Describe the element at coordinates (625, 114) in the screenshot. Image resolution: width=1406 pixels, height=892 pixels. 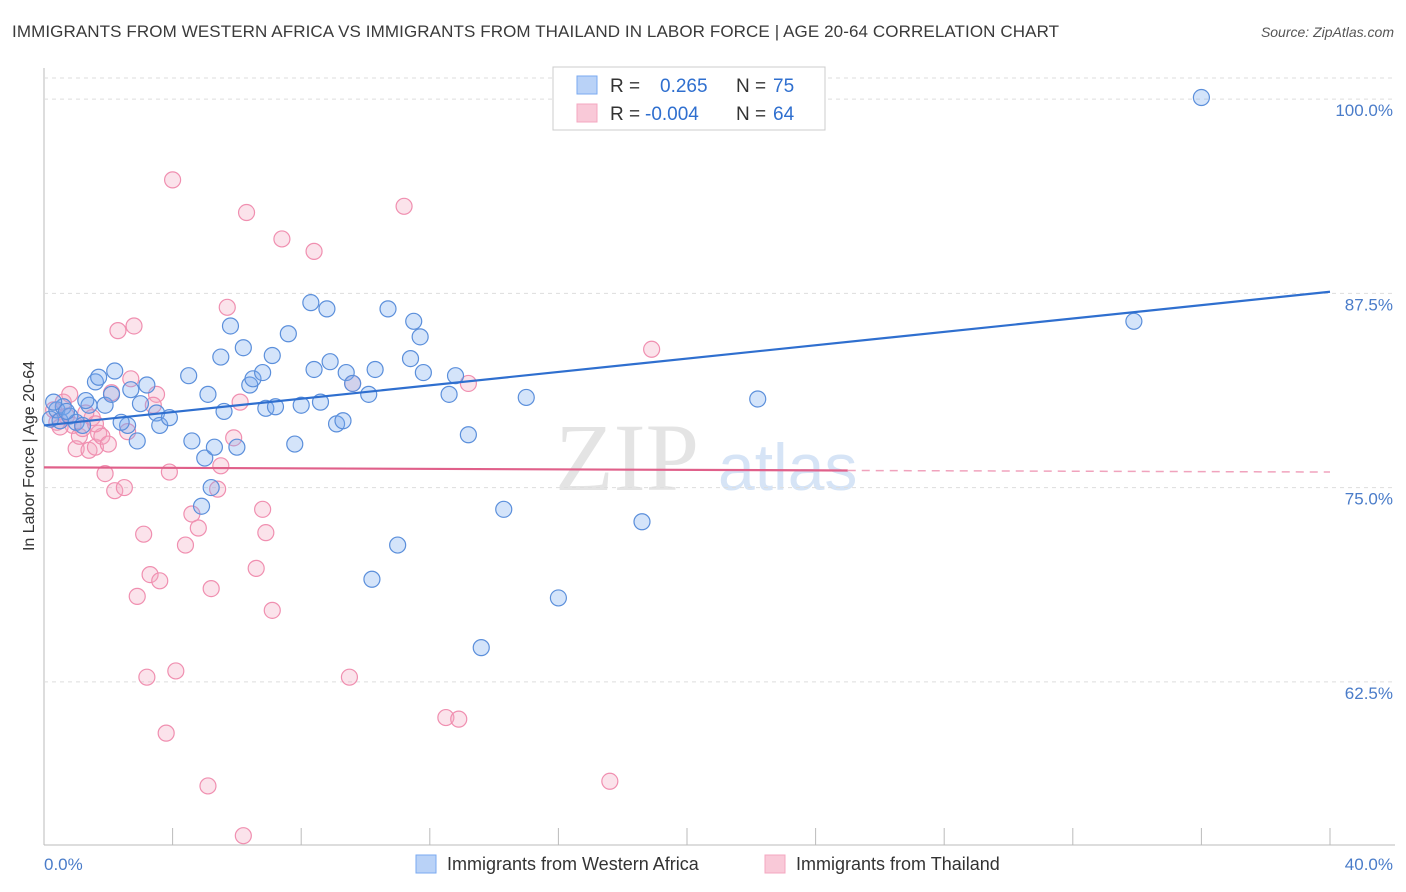
I see `legend-r-label-pink: R =` at that location.